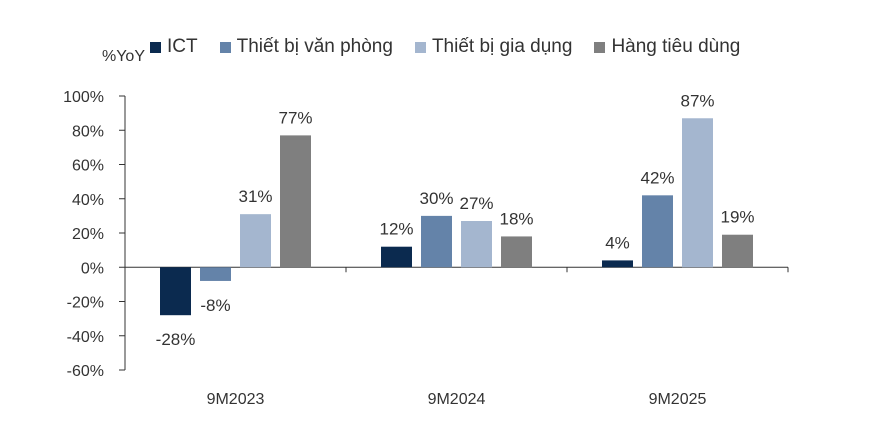  What do you see at coordinates (737, 217) in the screenshot?
I see `data-label: 19%` at bounding box center [737, 217].